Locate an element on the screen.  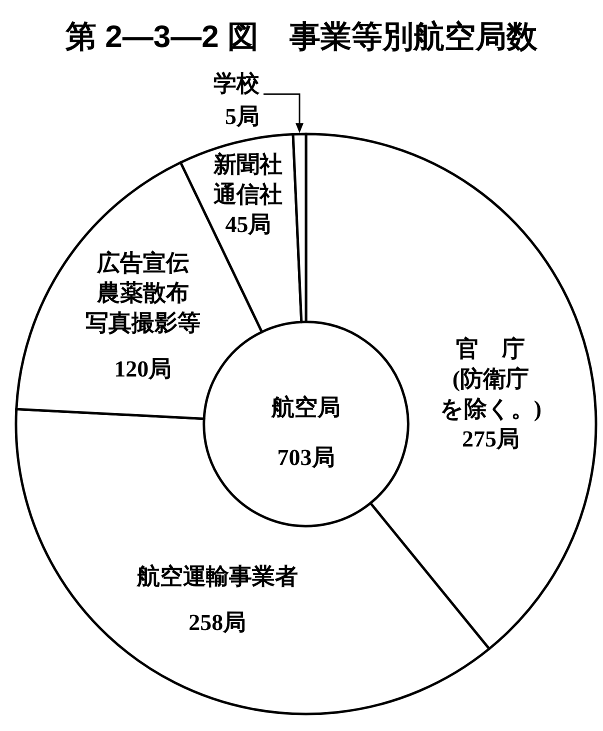
slice-label: 航空運輸事業者 is located at coordinates (217, 575).